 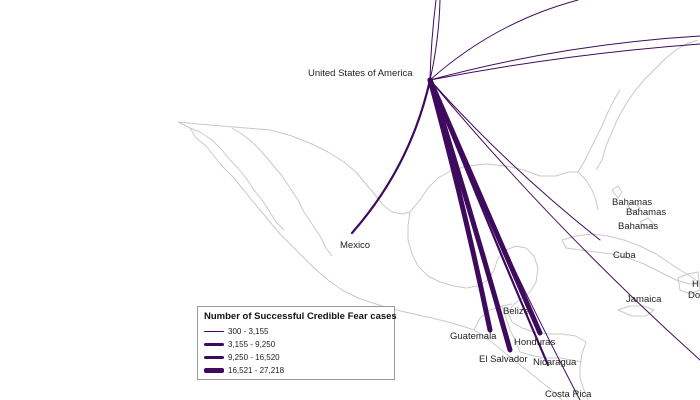 What do you see at coordinates (695, 284) in the screenshot?
I see `label-haiti-partial: H` at bounding box center [695, 284].